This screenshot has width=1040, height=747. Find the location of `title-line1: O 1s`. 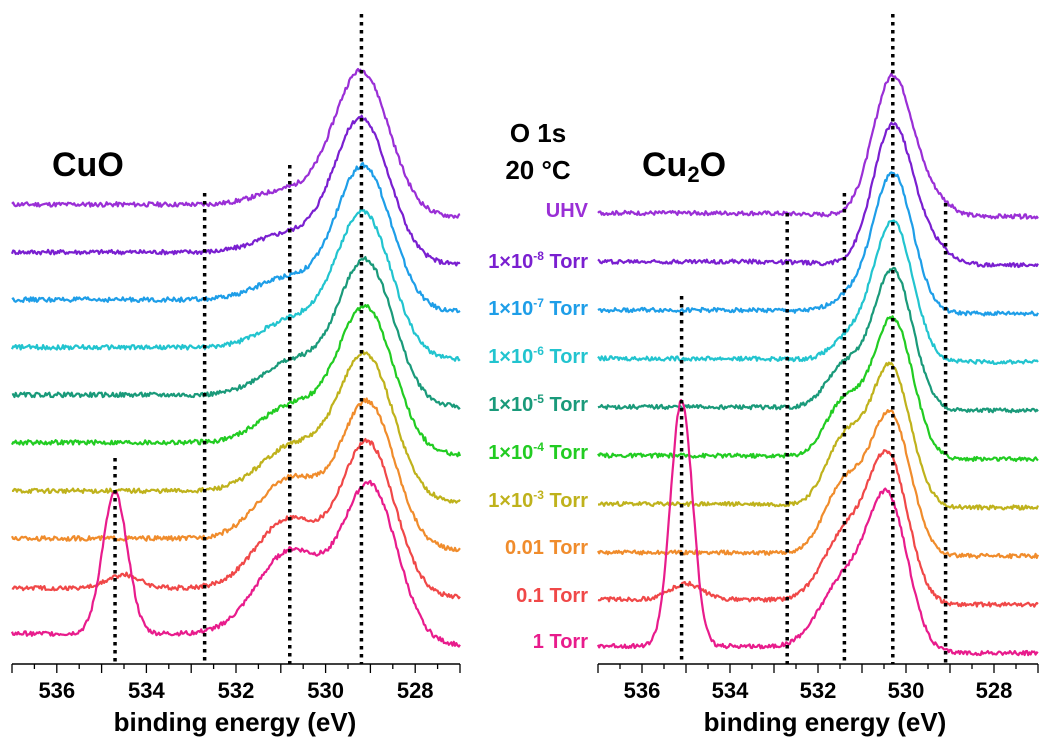

title-line1: O 1s is located at coordinates (538, 133).